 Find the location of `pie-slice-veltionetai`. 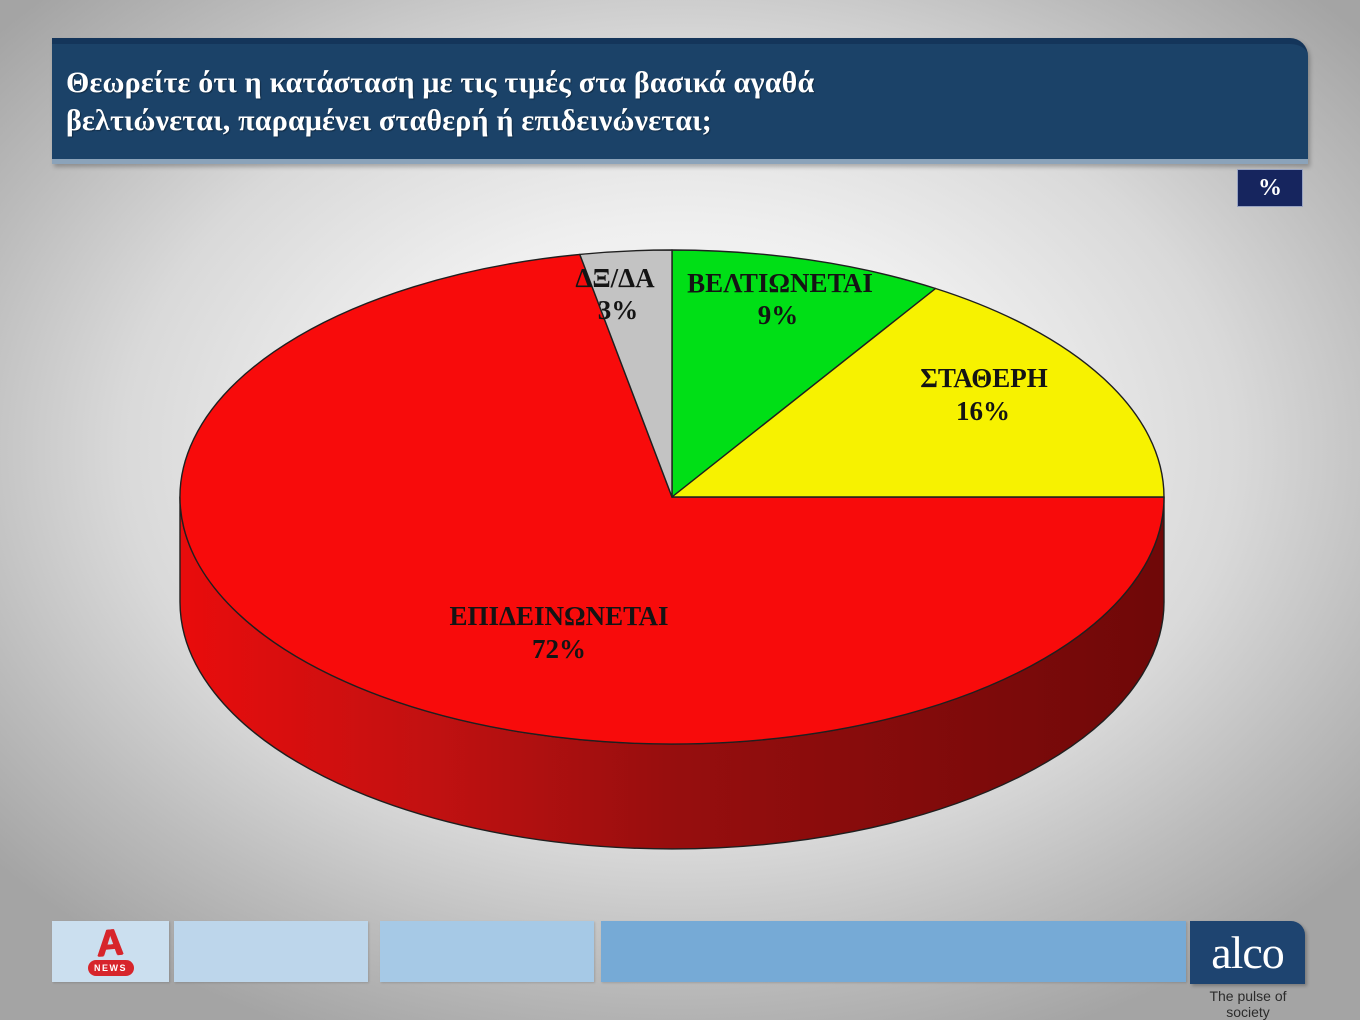

pie-slice-veltionetai is located at coordinates (804, 373).